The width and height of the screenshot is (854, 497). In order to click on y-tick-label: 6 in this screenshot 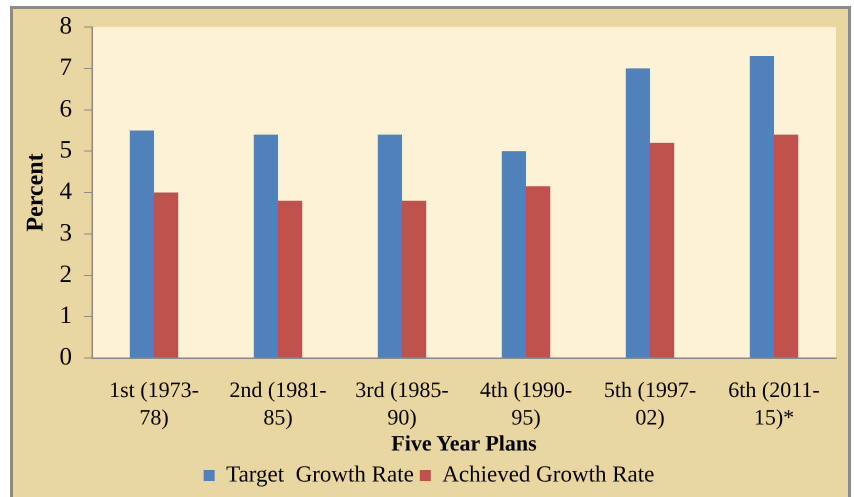, I will do `click(66, 108)`.